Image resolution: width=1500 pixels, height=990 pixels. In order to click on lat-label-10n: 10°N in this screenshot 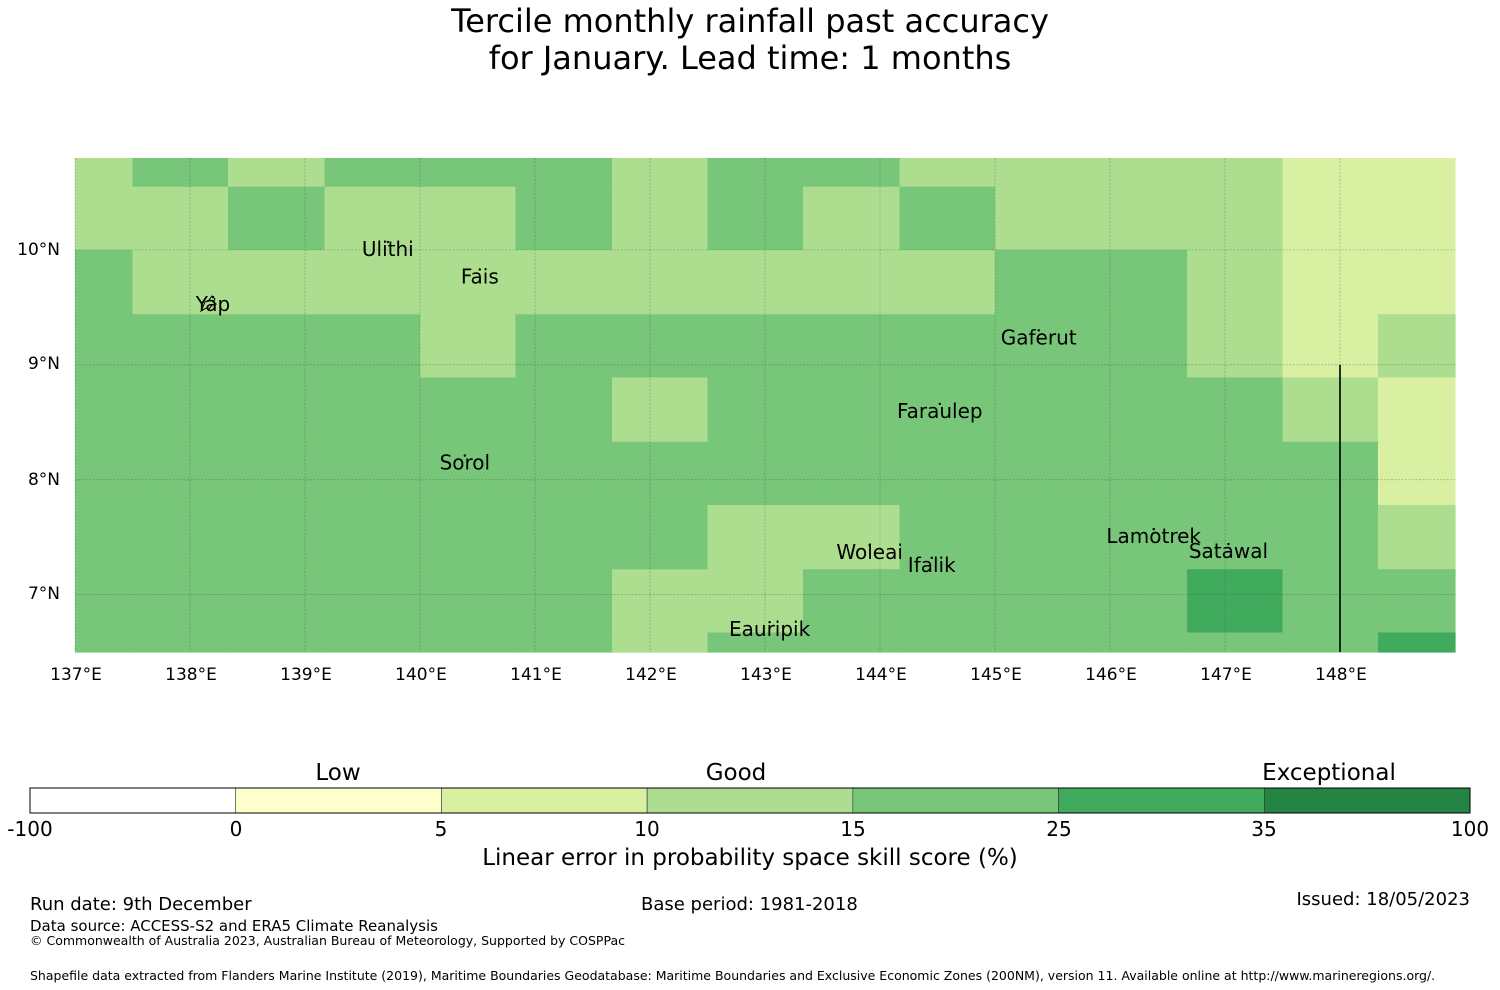, I will do `click(38, 250)`.